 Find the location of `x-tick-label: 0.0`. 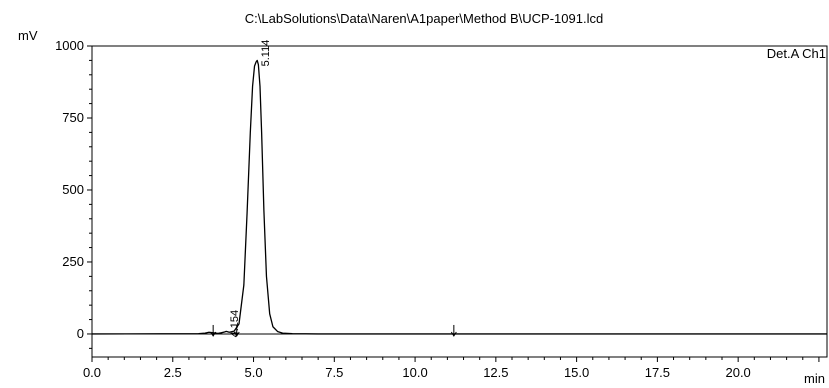

x-tick-label: 0.0 is located at coordinates (92, 372).